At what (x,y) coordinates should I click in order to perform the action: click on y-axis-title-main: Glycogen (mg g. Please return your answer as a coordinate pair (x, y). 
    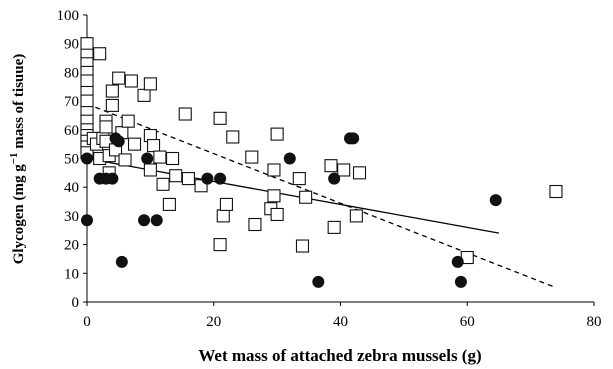
    Looking at the image, I should click on (19, 214).